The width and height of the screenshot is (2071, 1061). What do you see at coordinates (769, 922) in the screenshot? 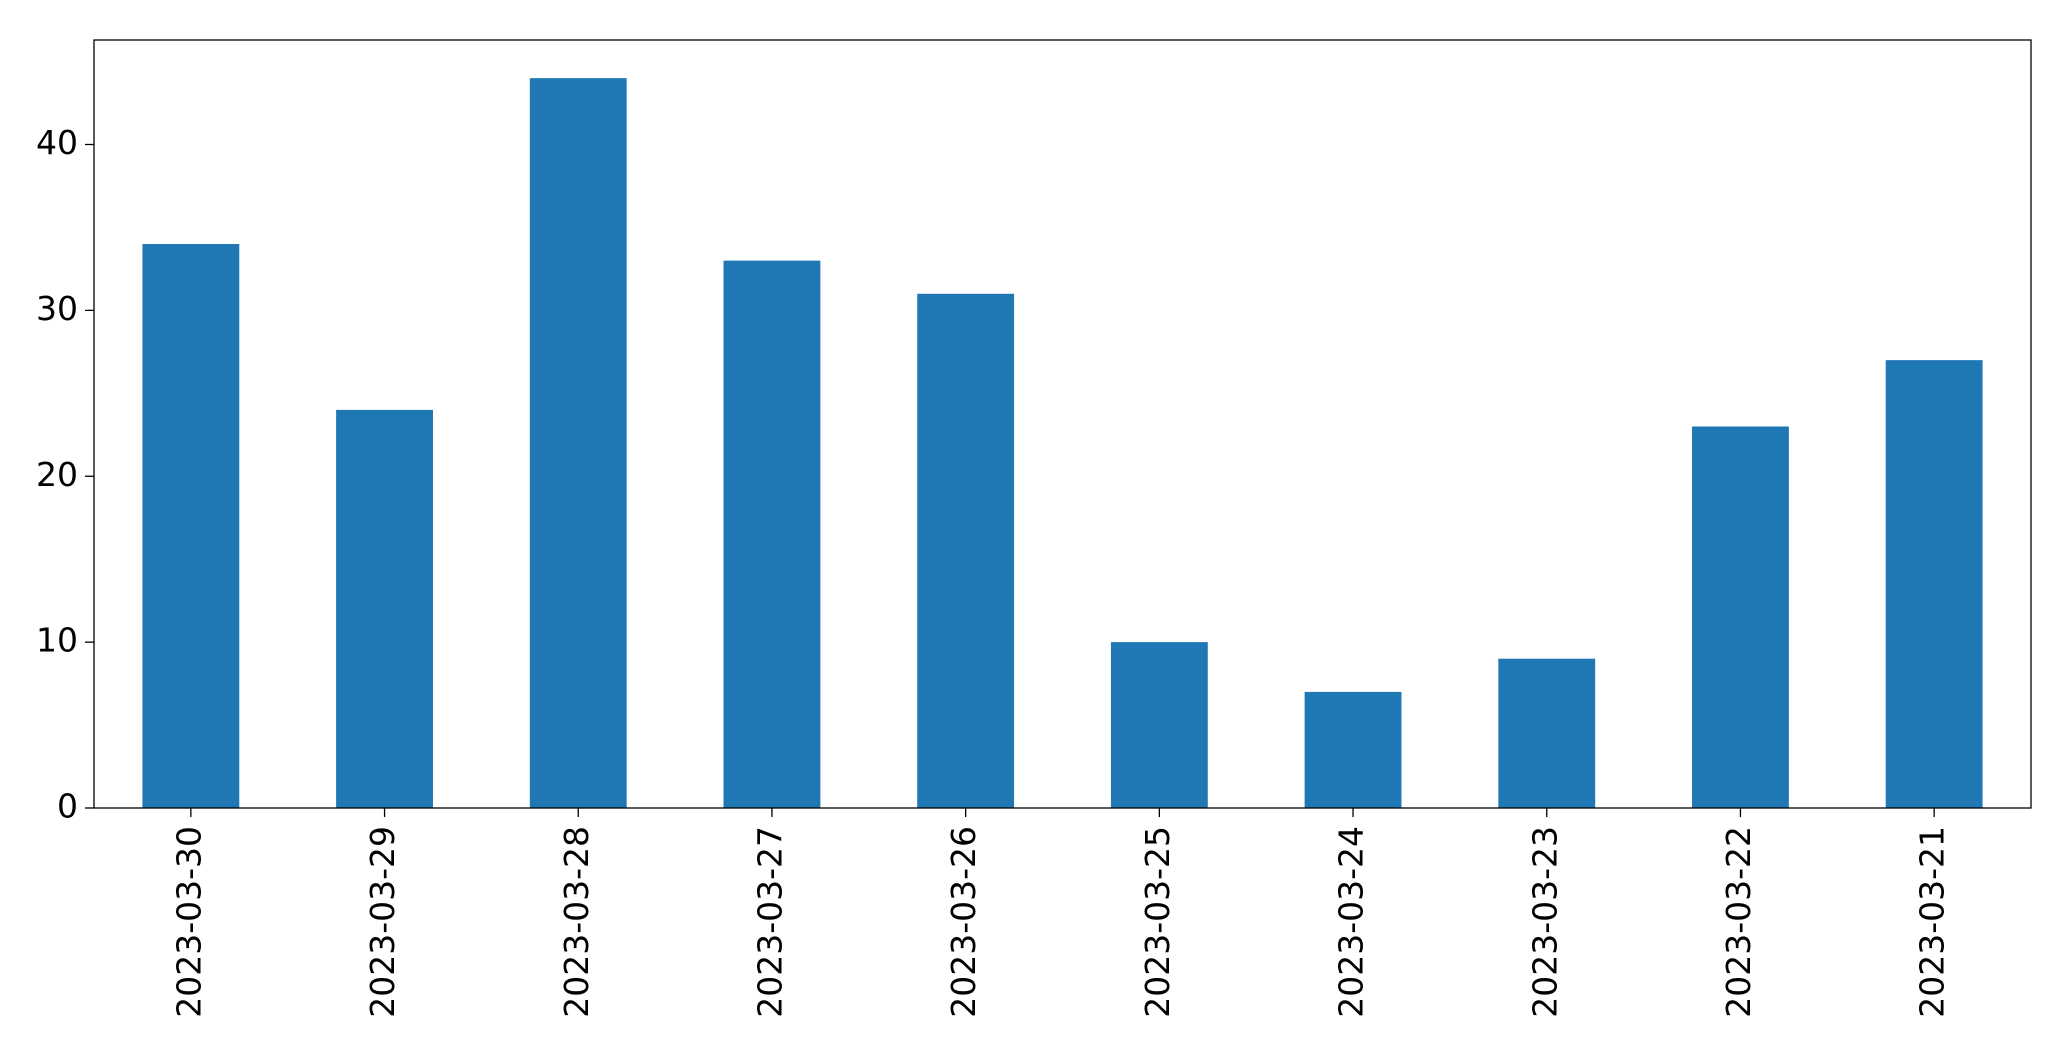
I see `x-tick-label: 2023-03-27` at bounding box center [769, 922].